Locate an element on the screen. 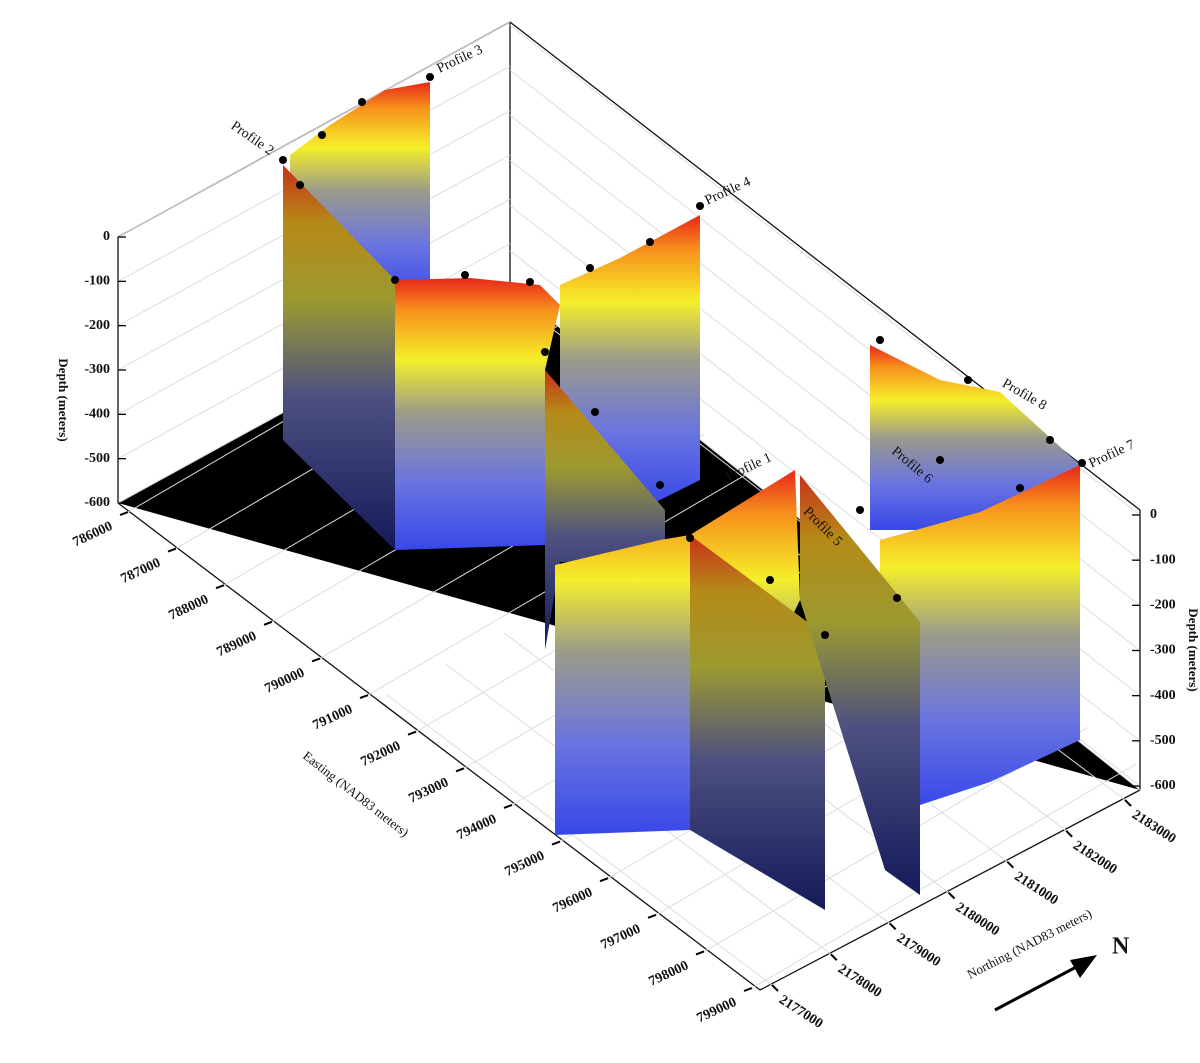 This screenshot has width=1200, height=1063. x-tick-label: 792000 is located at coordinates (381, 754).